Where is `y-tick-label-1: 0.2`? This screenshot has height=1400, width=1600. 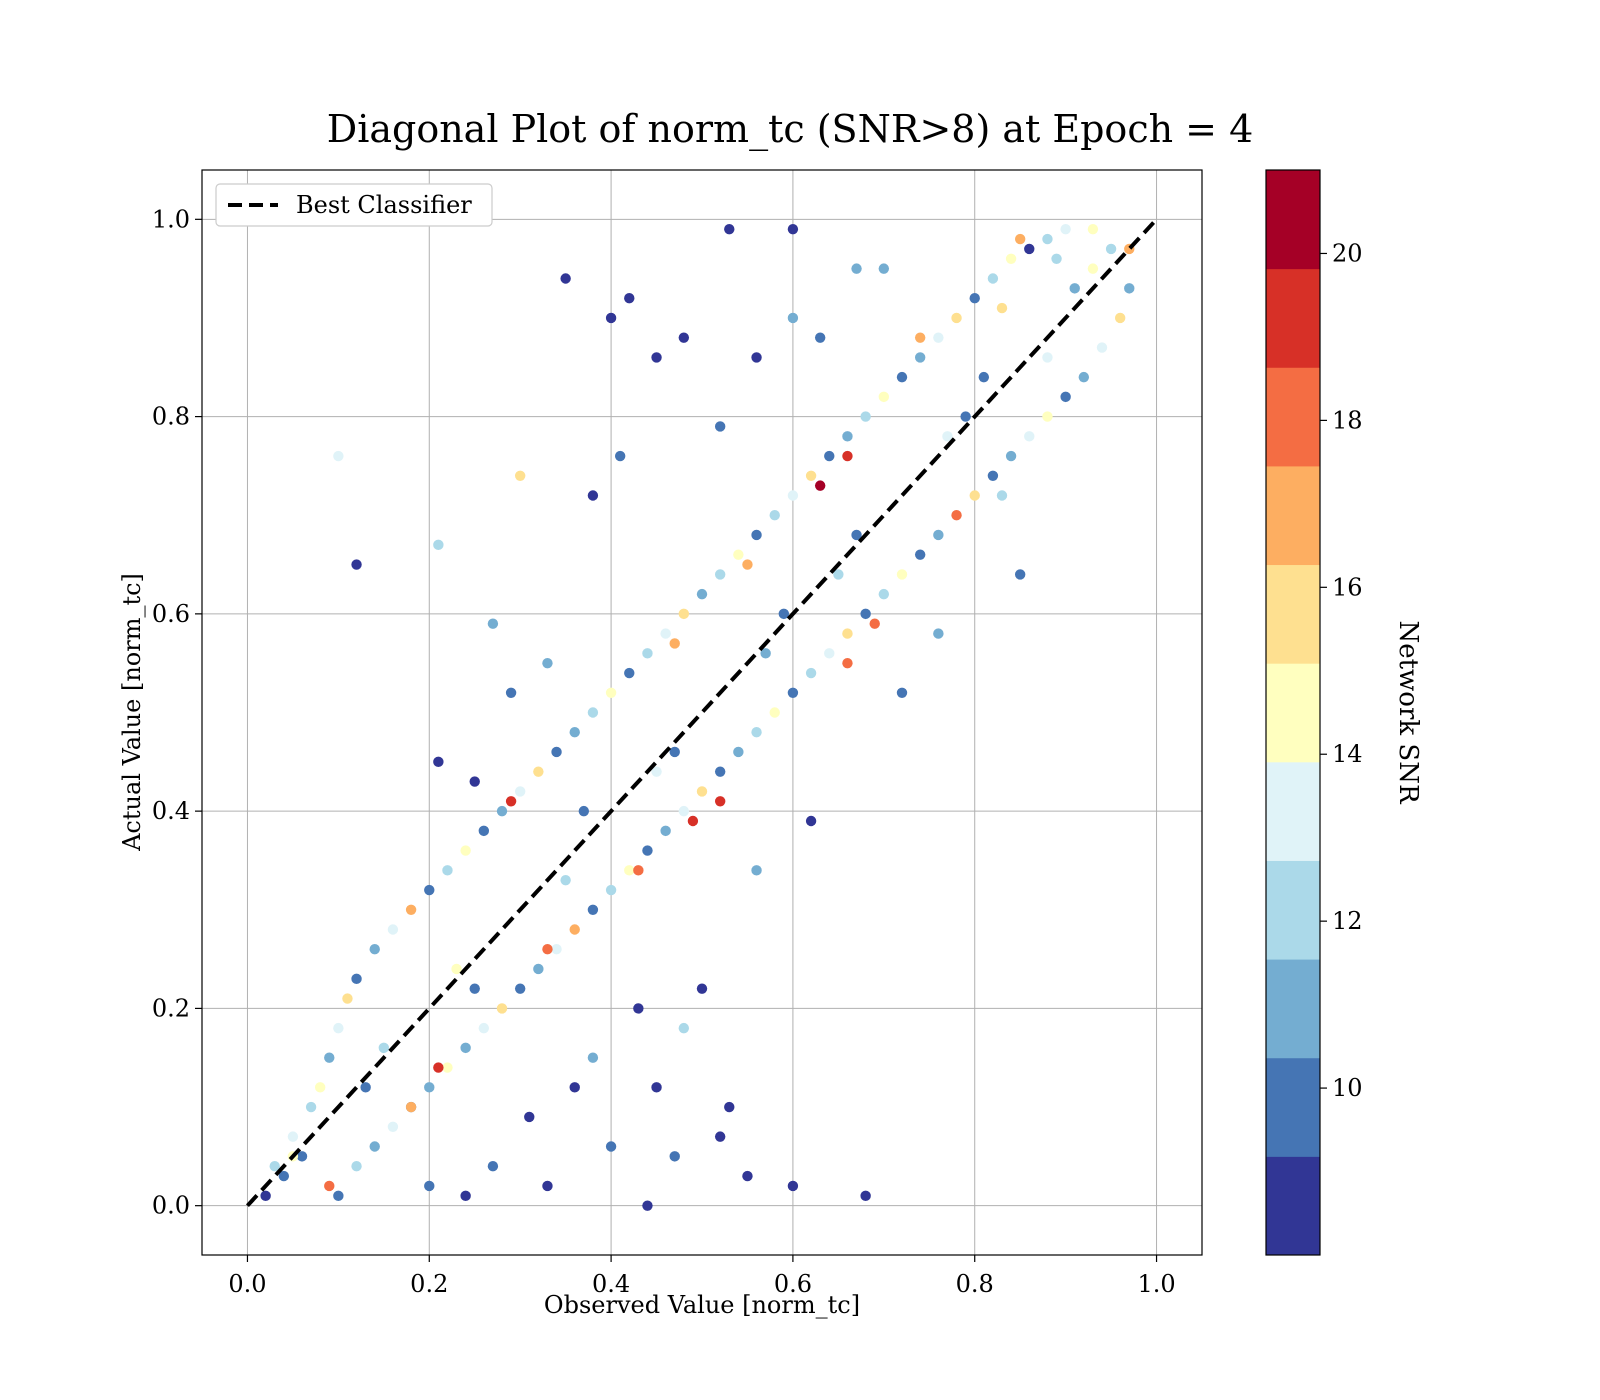
y-tick-label-1: 0.2 is located at coordinates (171, 1008).